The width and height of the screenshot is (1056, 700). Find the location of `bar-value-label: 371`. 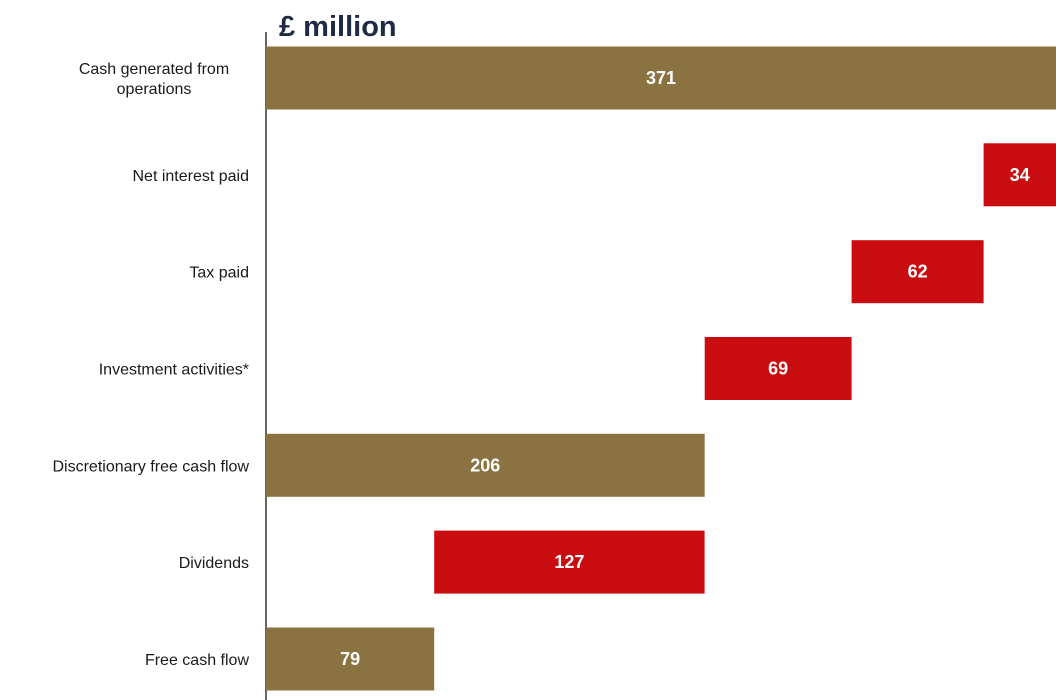

bar-value-label: 371 is located at coordinates (661, 78).